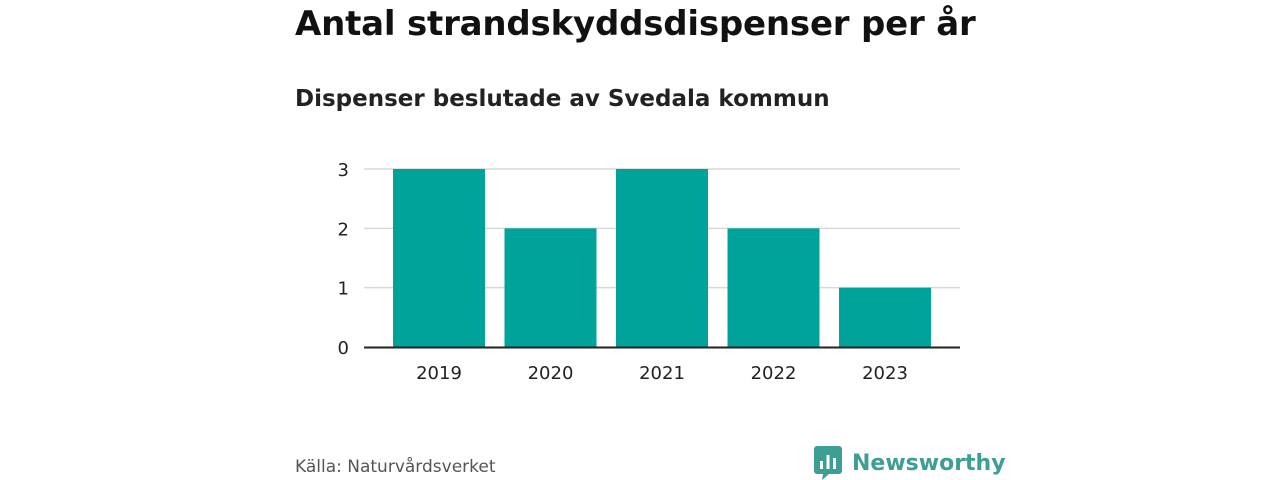 This screenshot has width=1280, height=480. What do you see at coordinates (774, 373) in the screenshot?
I see `x-tick-label: 2022` at bounding box center [774, 373].